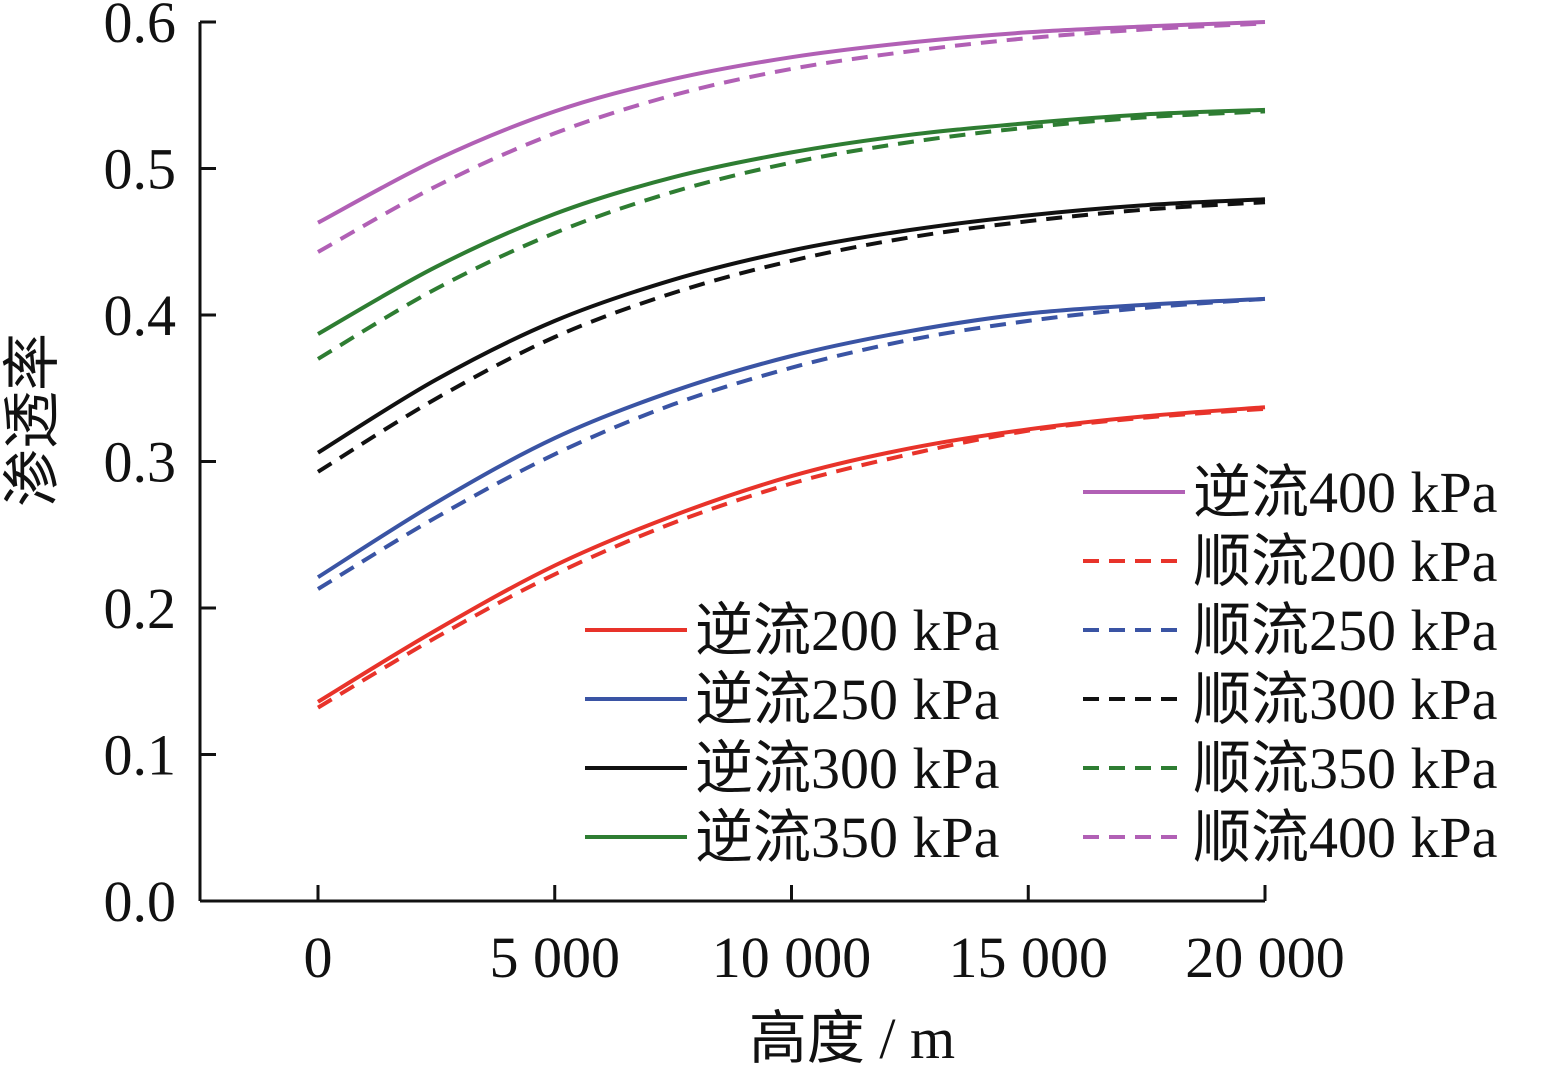  What do you see at coordinates (140, 901) in the screenshot?
I see `y-tick-label: 0.0` at bounding box center [140, 901].